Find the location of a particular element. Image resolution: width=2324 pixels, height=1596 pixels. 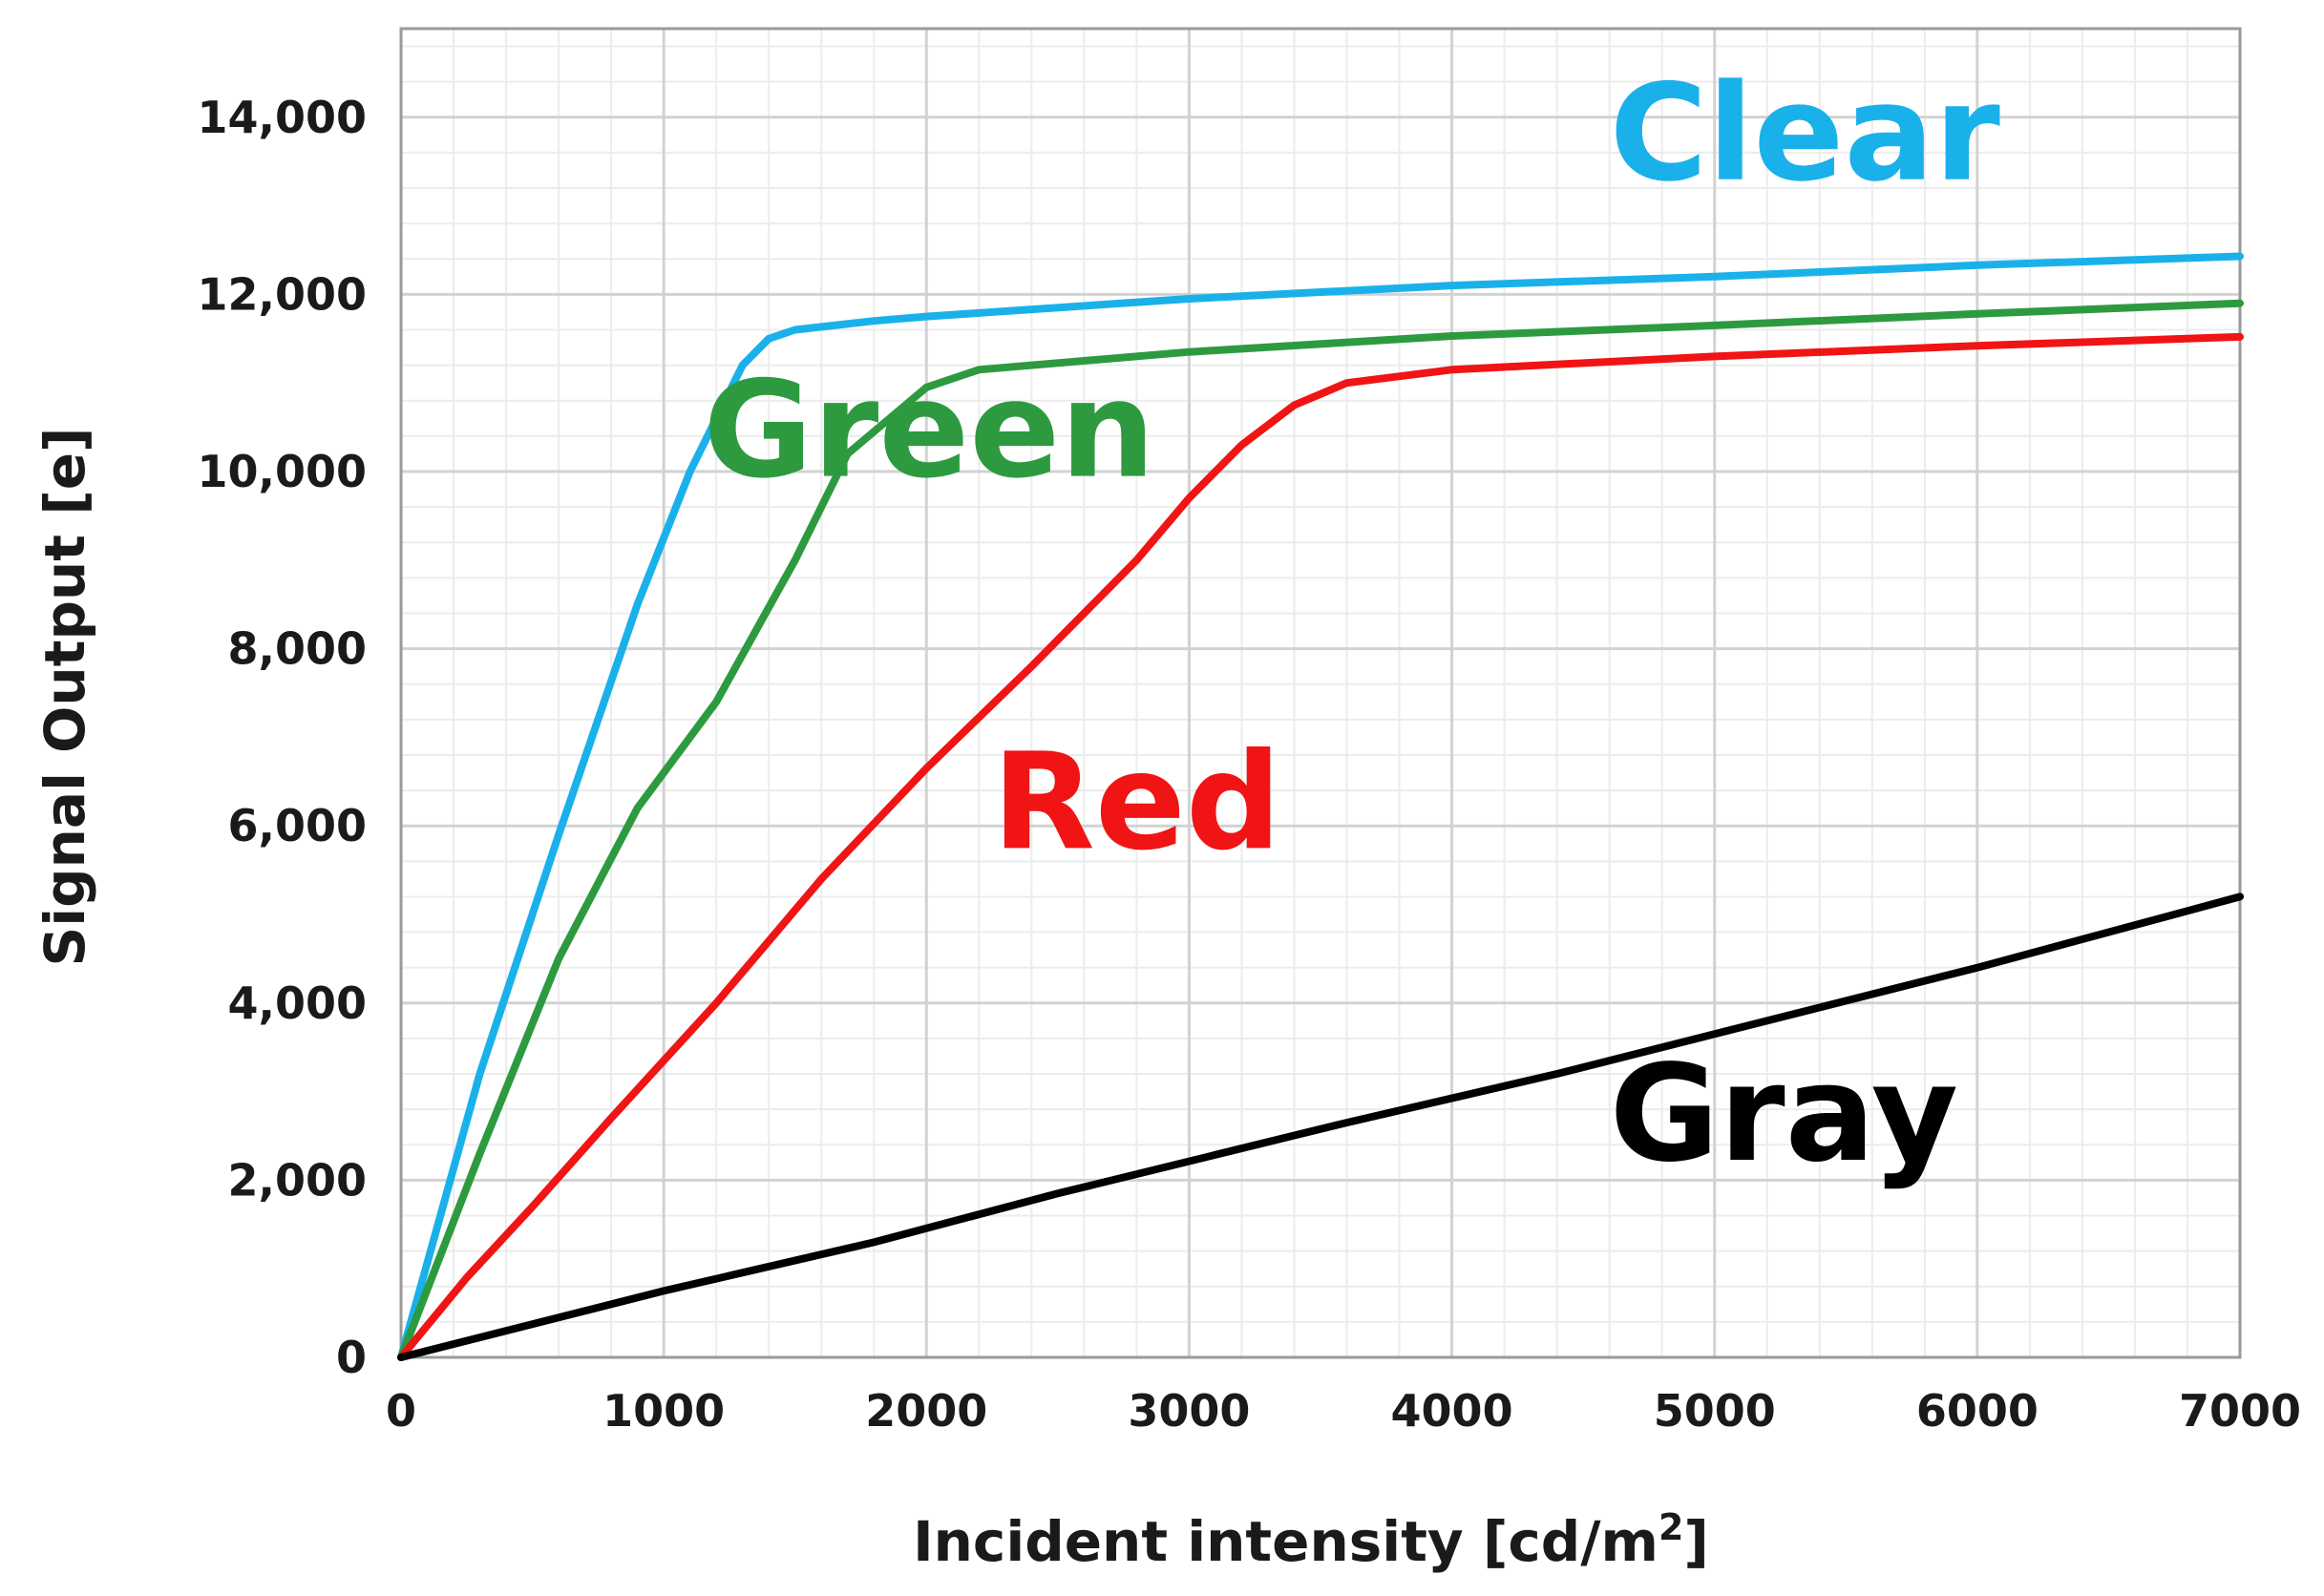

x-tick-label: 3000 is located at coordinates (1189, 1411).